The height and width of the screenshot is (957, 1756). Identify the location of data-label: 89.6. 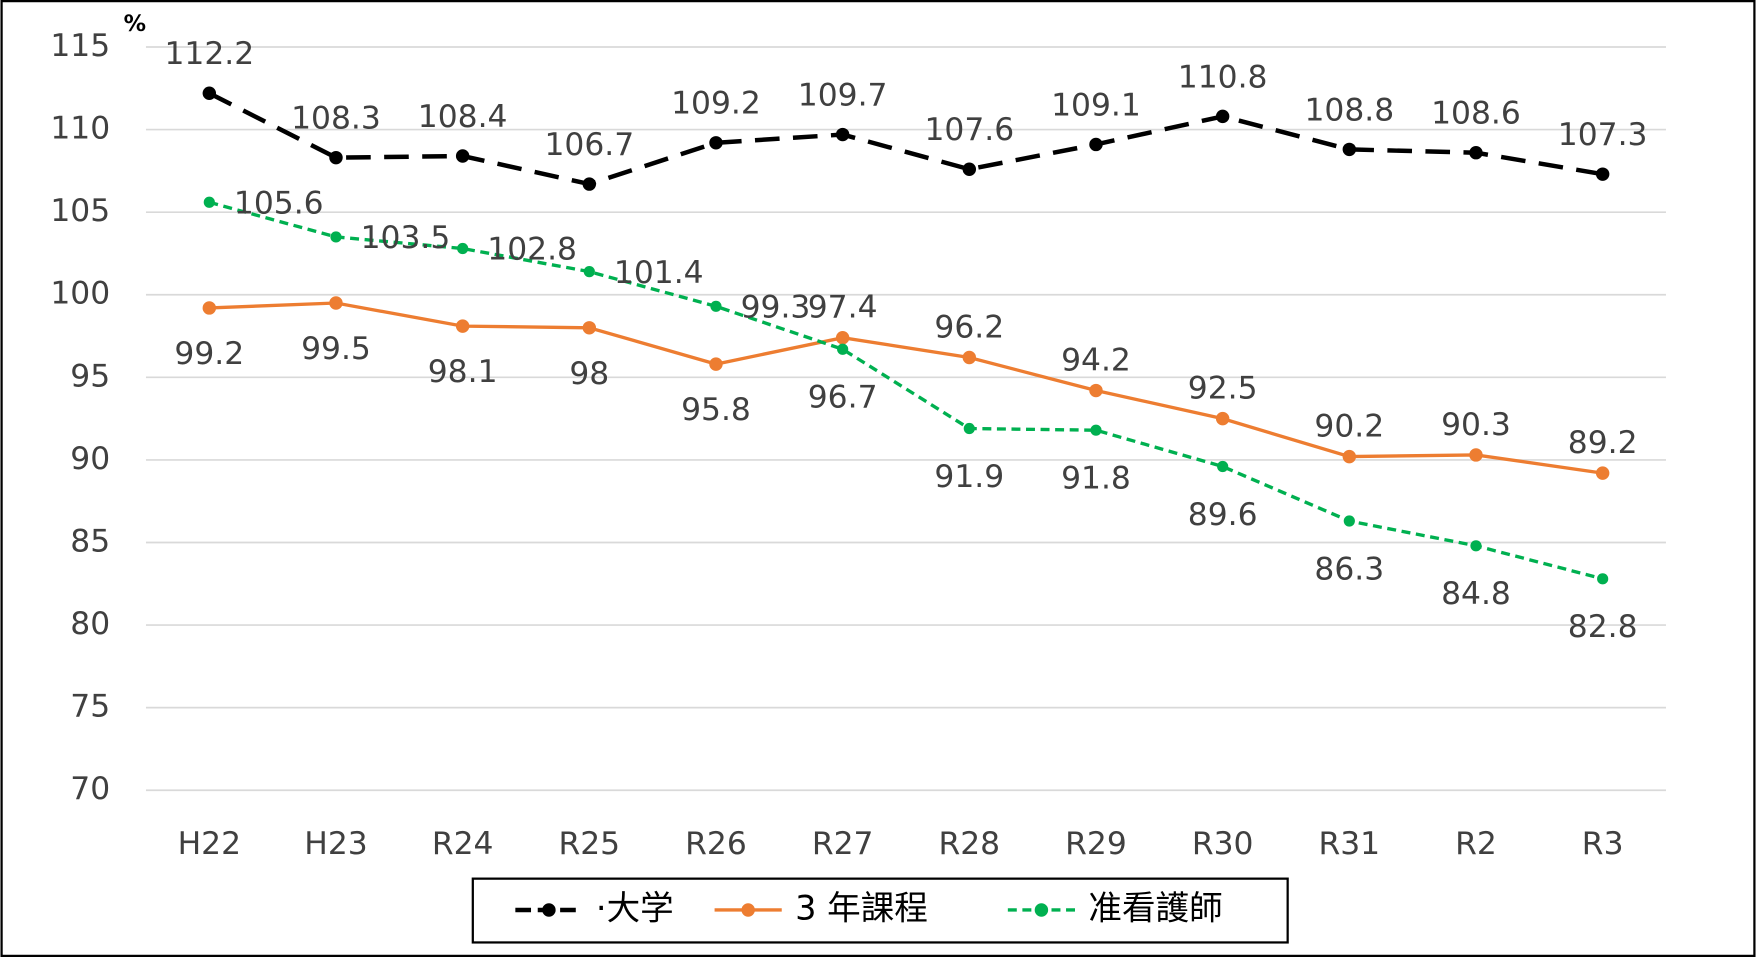
(1223, 515).